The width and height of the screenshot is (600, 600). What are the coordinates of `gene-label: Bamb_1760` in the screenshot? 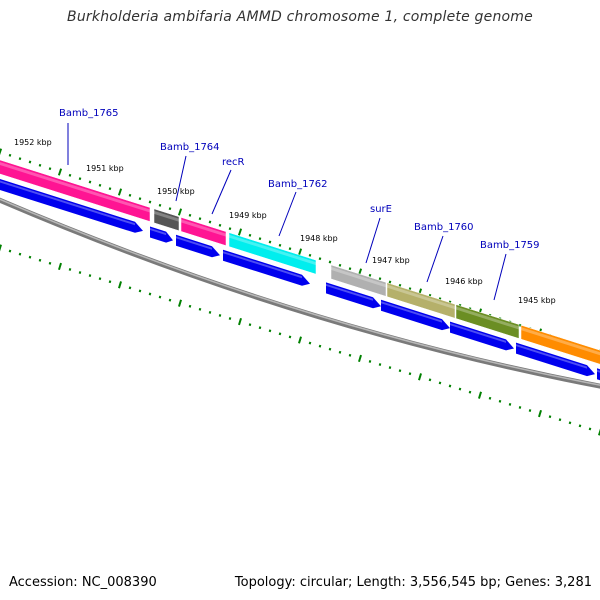 It's located at (444, 227).